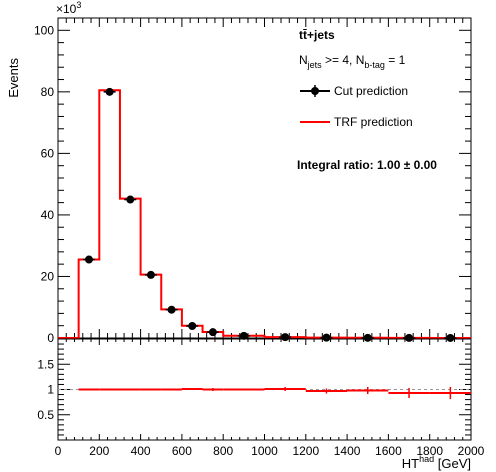 This screenshot has height=472, width=496. Describe the element at coordinates (45, 415) in the screenshot. I see `ratio-y-tick-label: 0.5` at that location.